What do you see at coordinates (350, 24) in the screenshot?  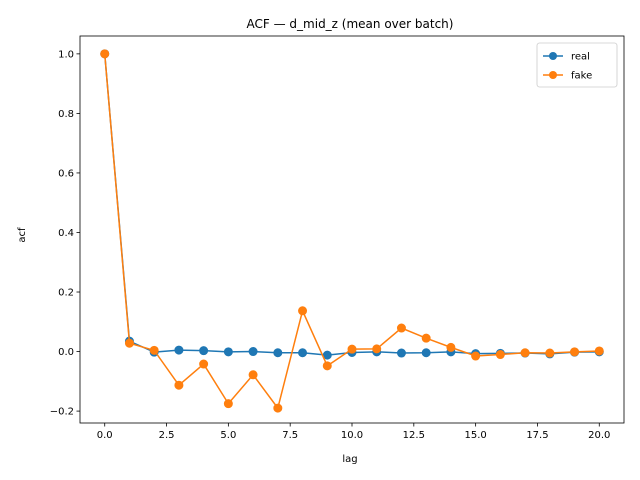 I see `chart-title: ACF — d_mid_z (mean over batch)` at bounding box center [350, 24].